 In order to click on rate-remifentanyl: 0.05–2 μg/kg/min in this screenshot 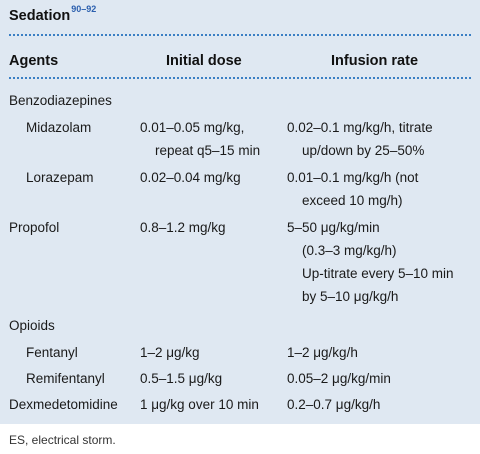, I will do `click(339, 378)`.